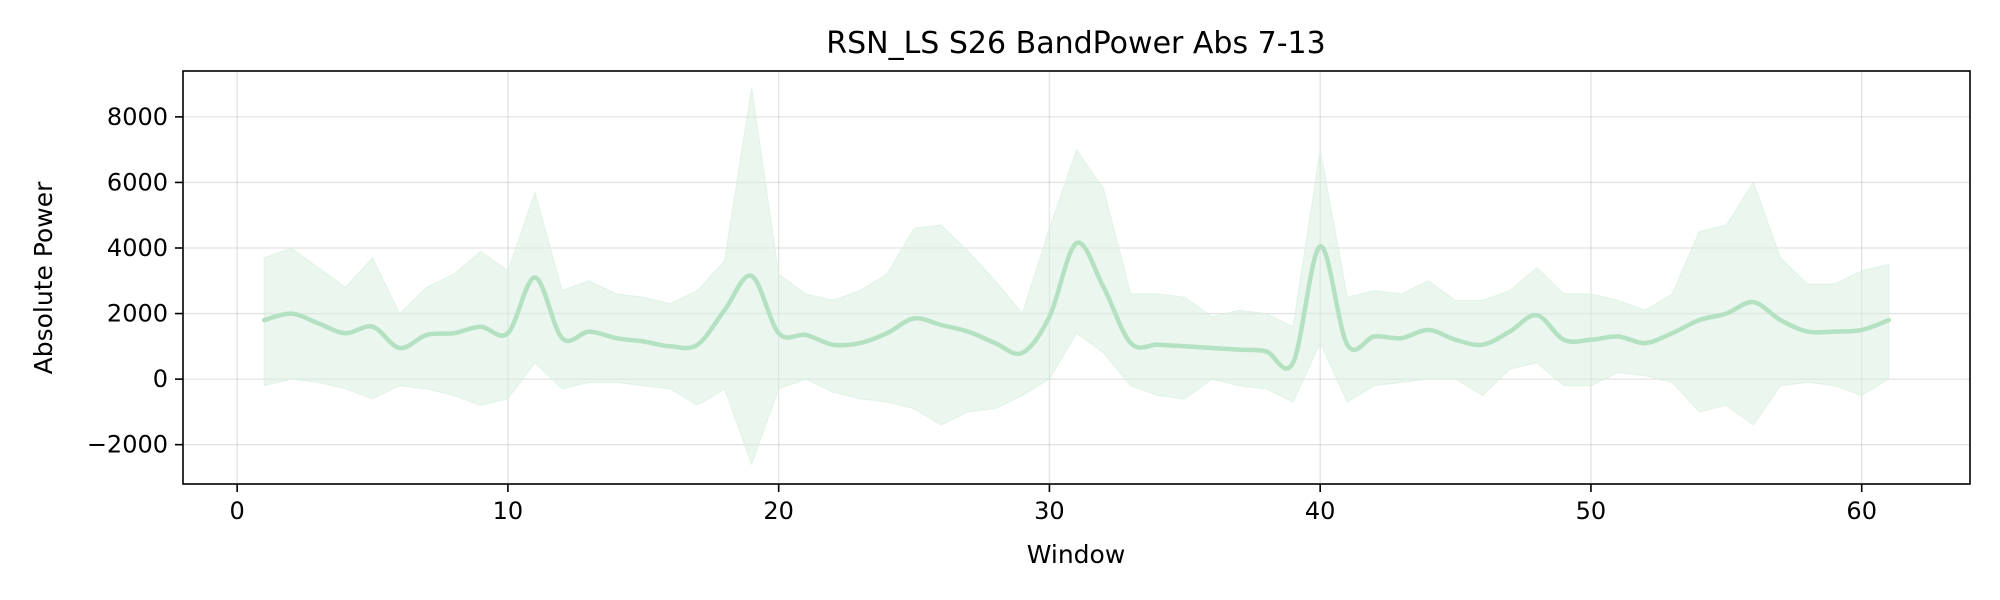 Image resolution: width=2000 pixels, height=600 pixels. I want to click on y-axis: −2000 0 2000 4000 6000 8000, so click(135, 281).